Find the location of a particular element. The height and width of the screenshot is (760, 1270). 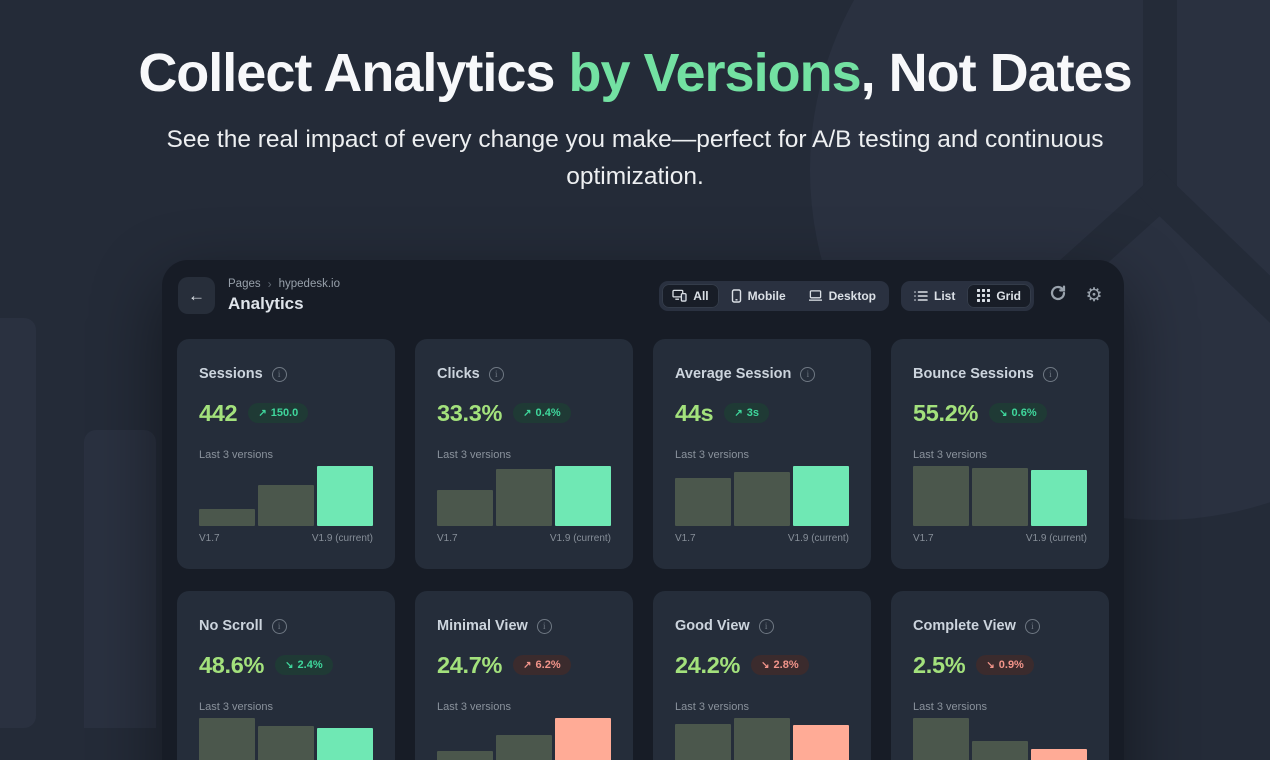

toolbar: All Mobile Desktop List is located at coordinates (882, 295).